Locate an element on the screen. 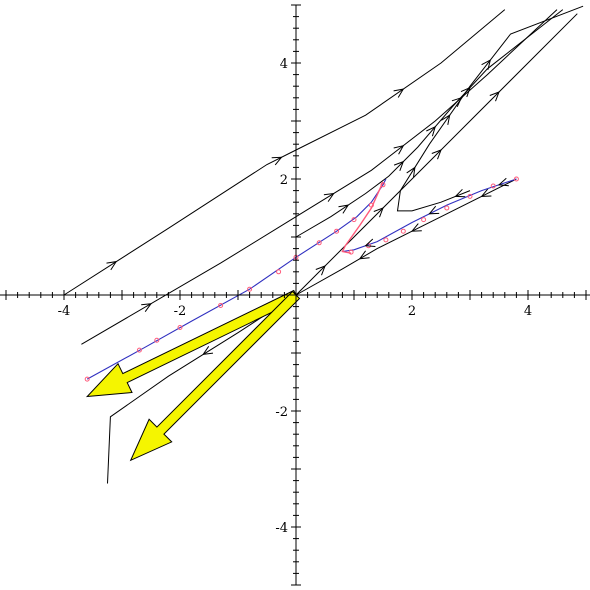 The height and width of the screenshot is (590, 590). y-tick-label: 4 is located at coordinates (284, 64).